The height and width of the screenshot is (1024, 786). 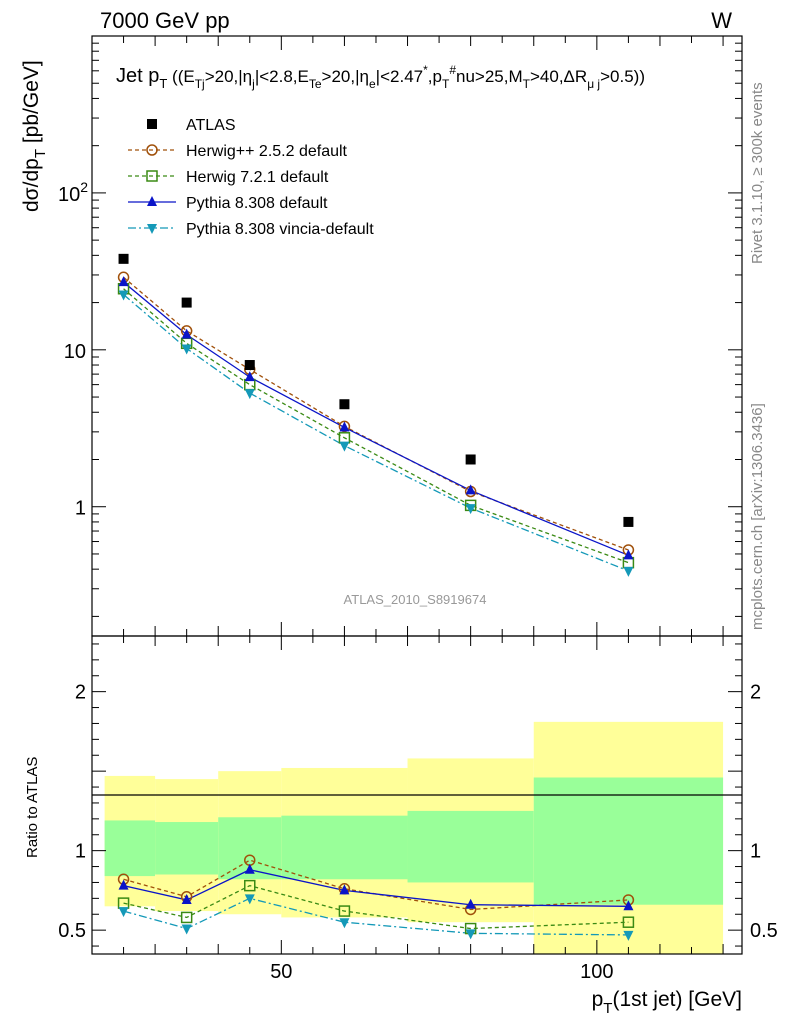 What do you see at coordinates (75, 352) in the screenshot?
I see `y-tick-label: 10` at bounding box center [75, 352].